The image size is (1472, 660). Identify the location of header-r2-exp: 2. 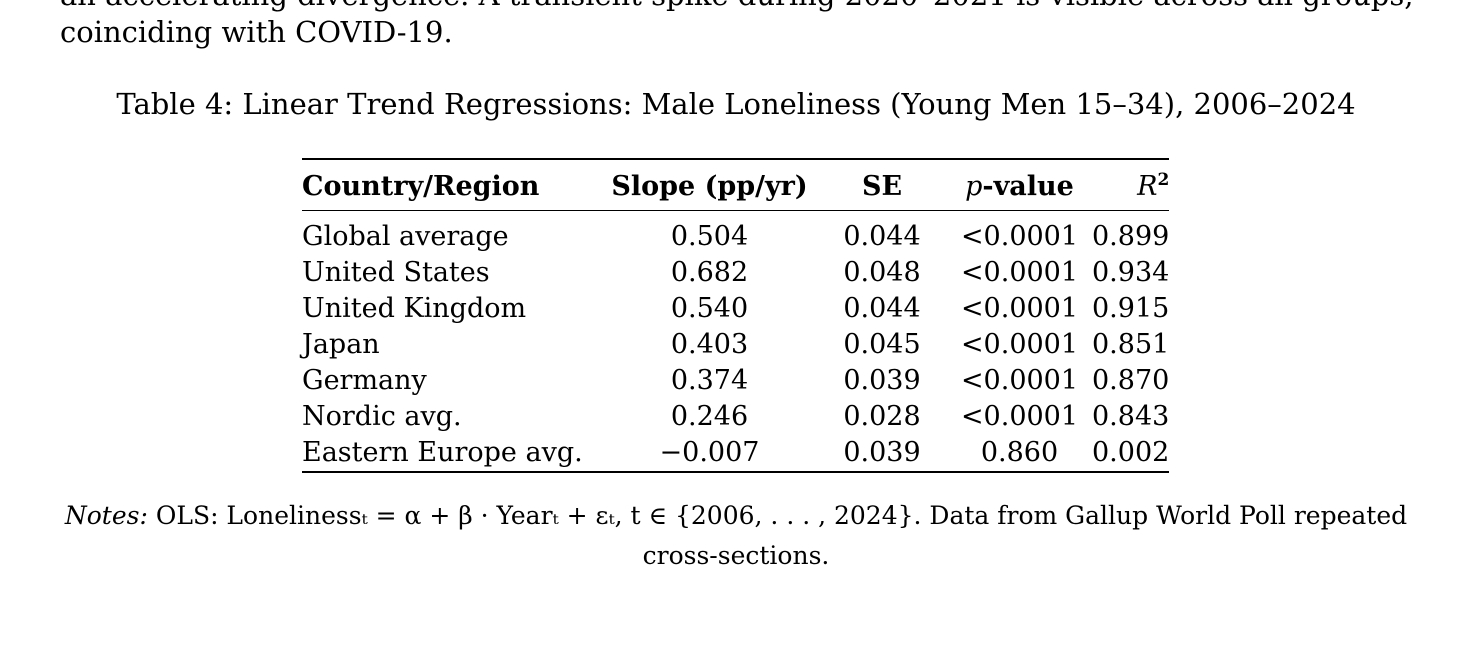
(1163, 180).